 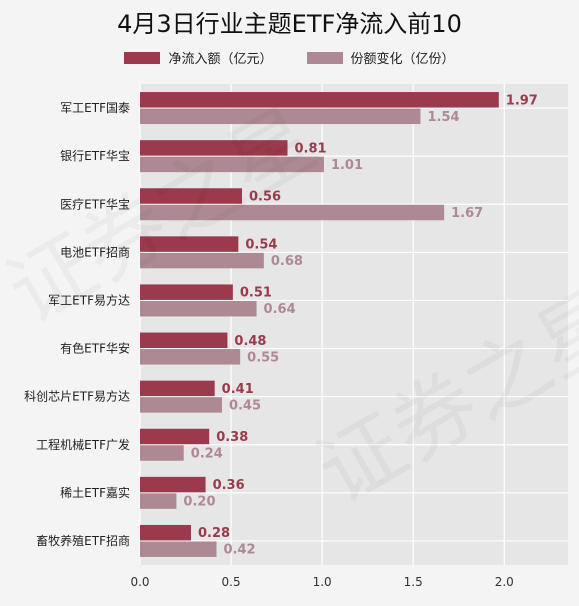 What do you see at coordinates (289, 24) in the screenshot?
I see `chart-title: 4月3日行业主题ETF净流入前10` at bounding box center [289, 24].